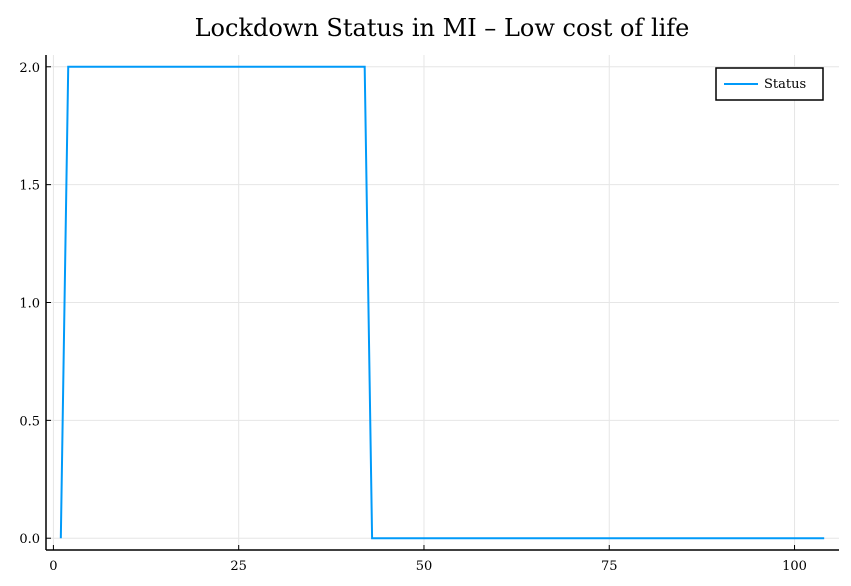  Describe the element at coordinates (29, 186) in the screenshot. I see `y-tick-label: 1.5` at that location.